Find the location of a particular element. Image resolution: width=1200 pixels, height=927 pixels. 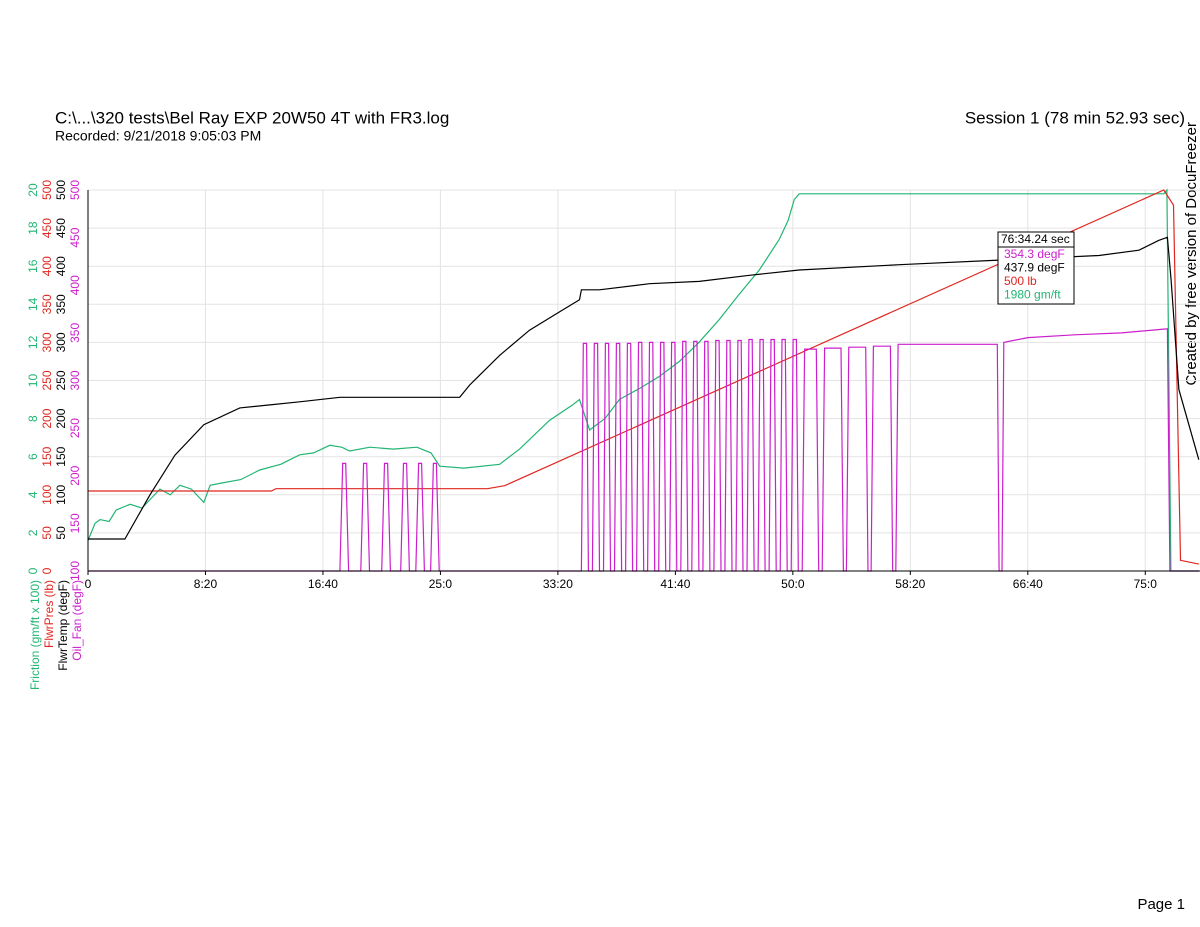

tooltip-line: 1980 gm/ft is located at coordinates (1032, 295).